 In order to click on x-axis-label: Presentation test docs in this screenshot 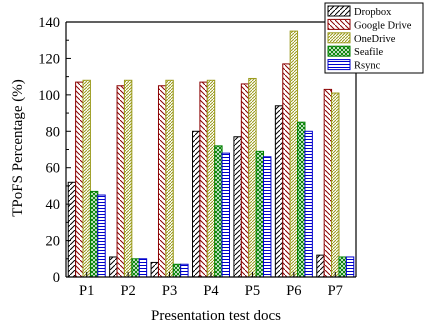, I will do `click(216, 316)`.